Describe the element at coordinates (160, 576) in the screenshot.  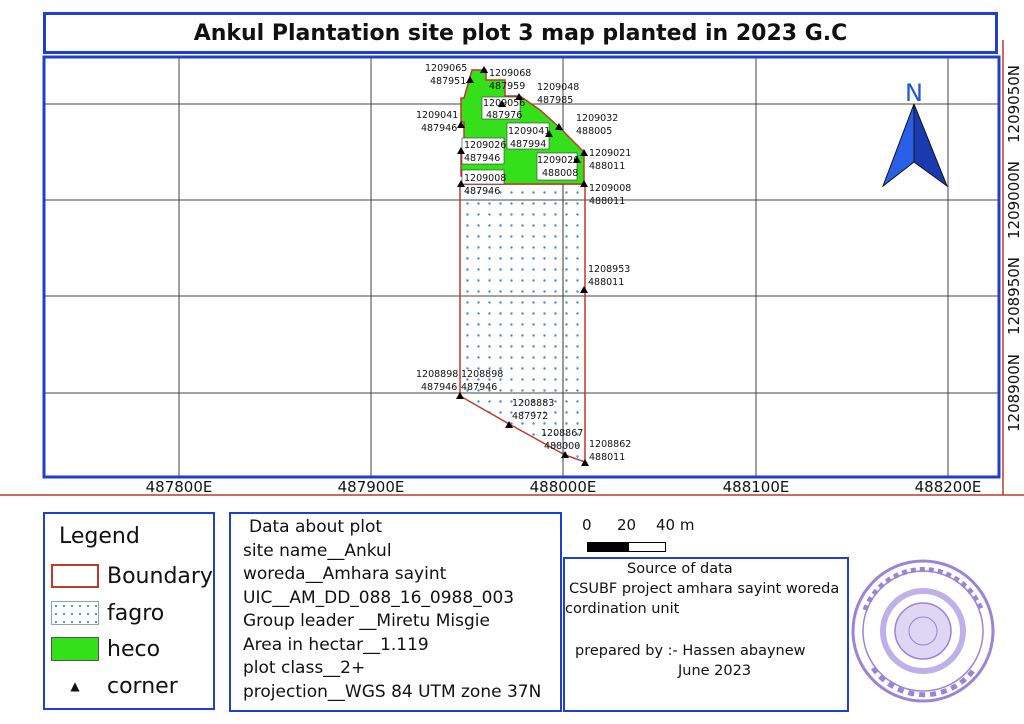
I see `legend-label: Boundary` at that location.